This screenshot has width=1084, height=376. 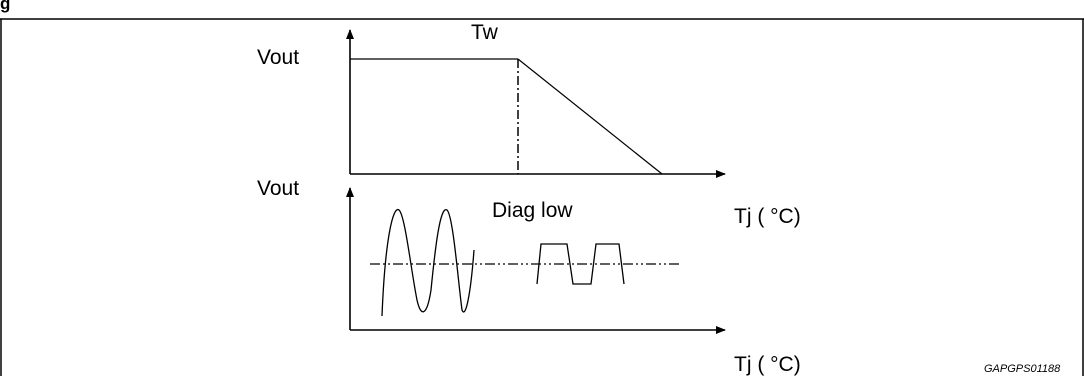 What do you see at coordinates (532, 210) in the screenshot?
I see `diag-low-label: Diag low` at bounding box center [532, 210].